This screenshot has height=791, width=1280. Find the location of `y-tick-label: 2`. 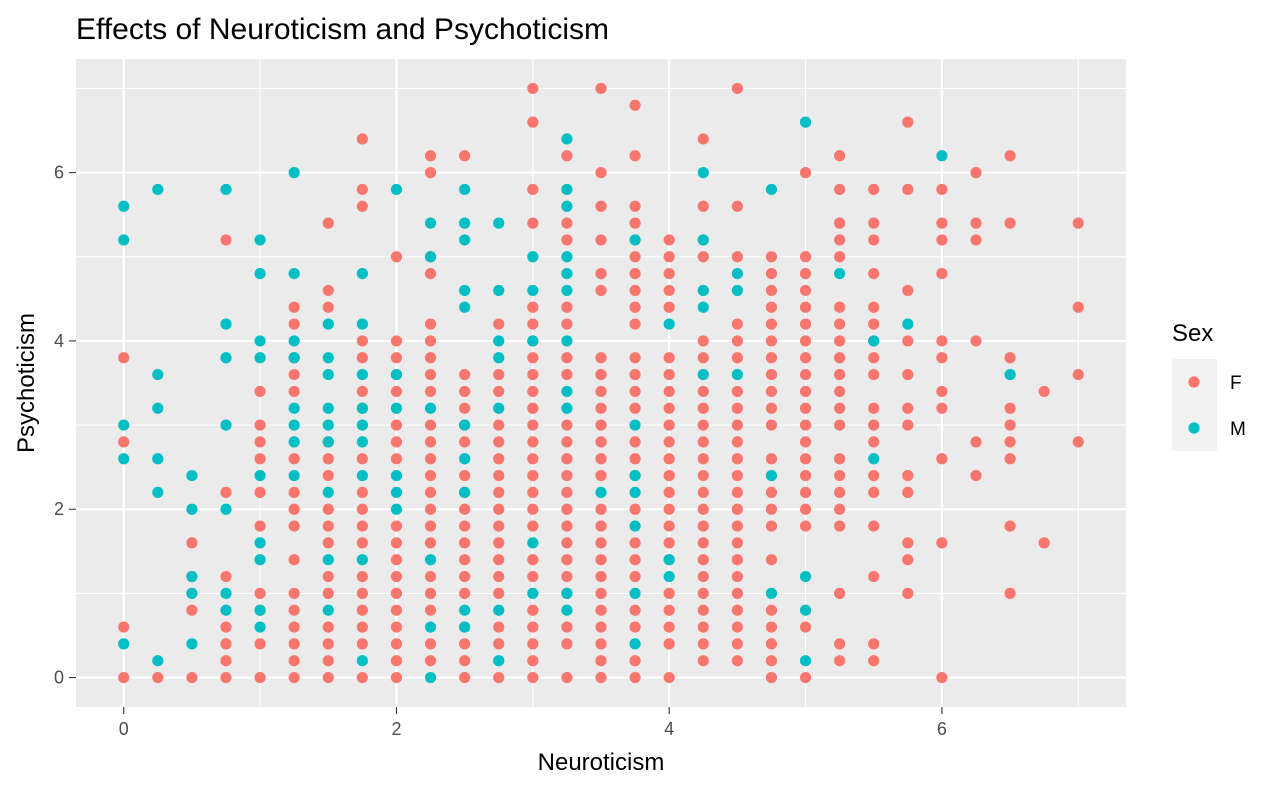

y-tick-label: 2 is located at coordinates (59, 509).